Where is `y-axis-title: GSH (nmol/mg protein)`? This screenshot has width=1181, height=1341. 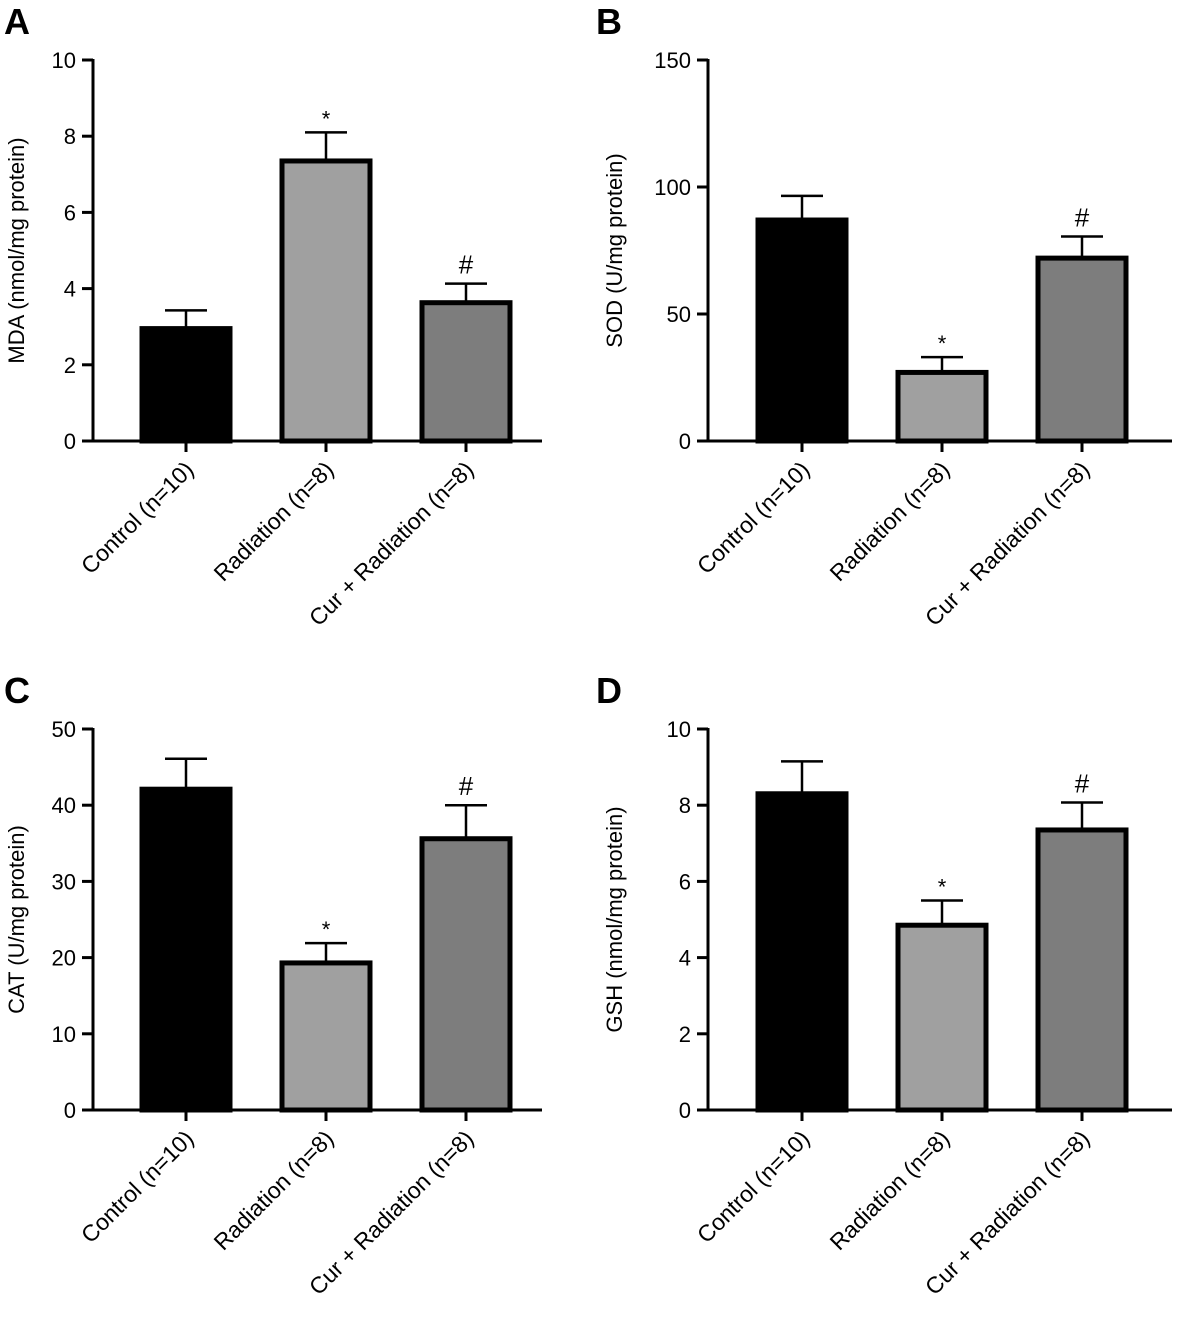
y-axis-title: GSH (nmol/mg protein) is located at coordinates (614, 919).